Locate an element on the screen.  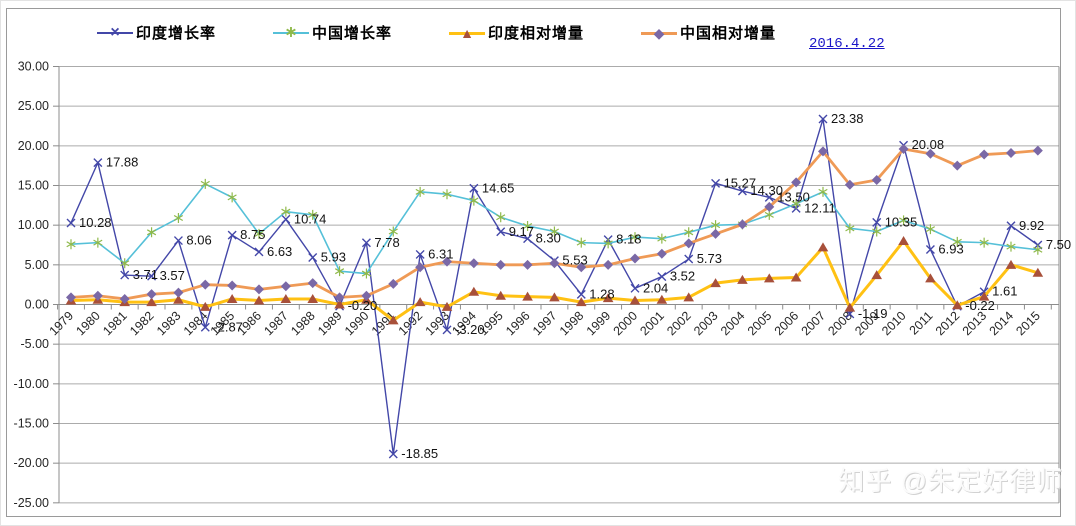
svg-text: 2012 is located at coordinates (948, 324).